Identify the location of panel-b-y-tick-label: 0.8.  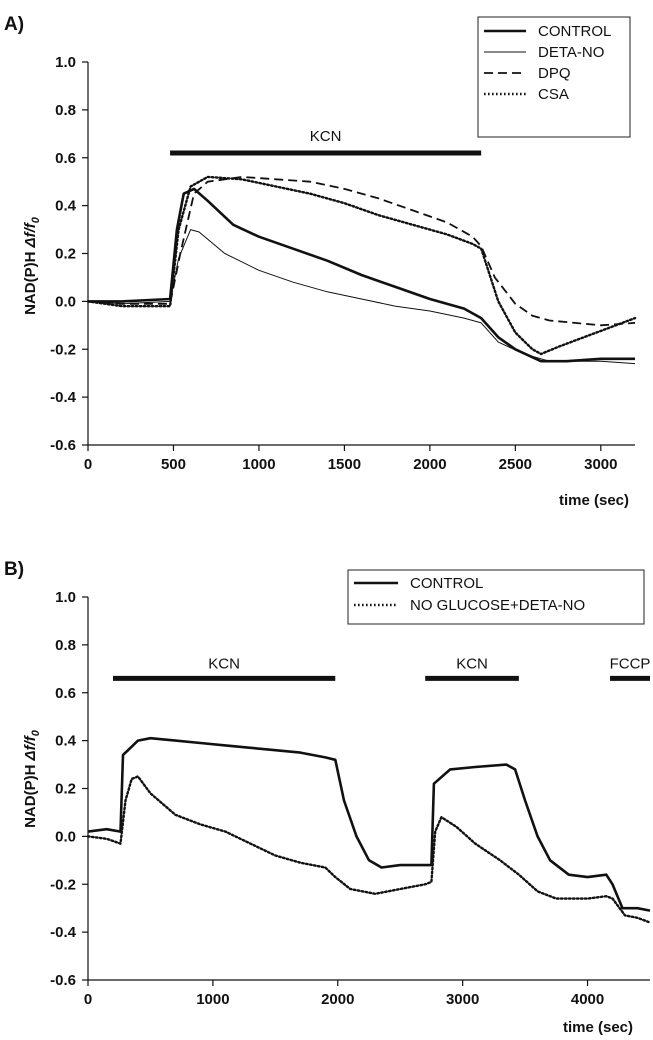
(65, 645).